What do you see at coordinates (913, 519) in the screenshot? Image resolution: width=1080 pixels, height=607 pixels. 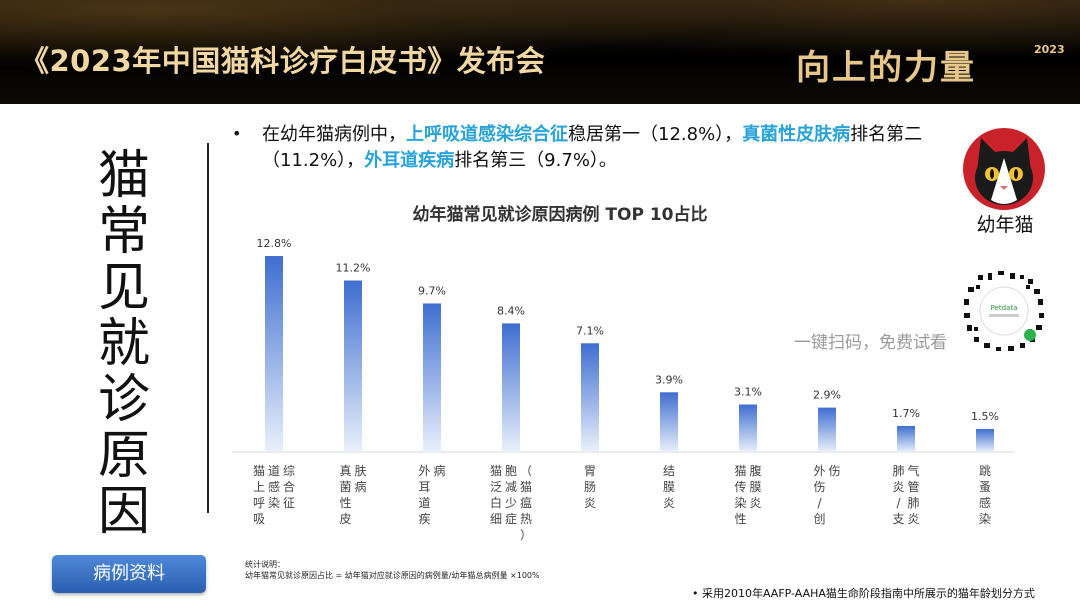 I see `category-label-9-char: 炎` at bounding box center [913, 519].